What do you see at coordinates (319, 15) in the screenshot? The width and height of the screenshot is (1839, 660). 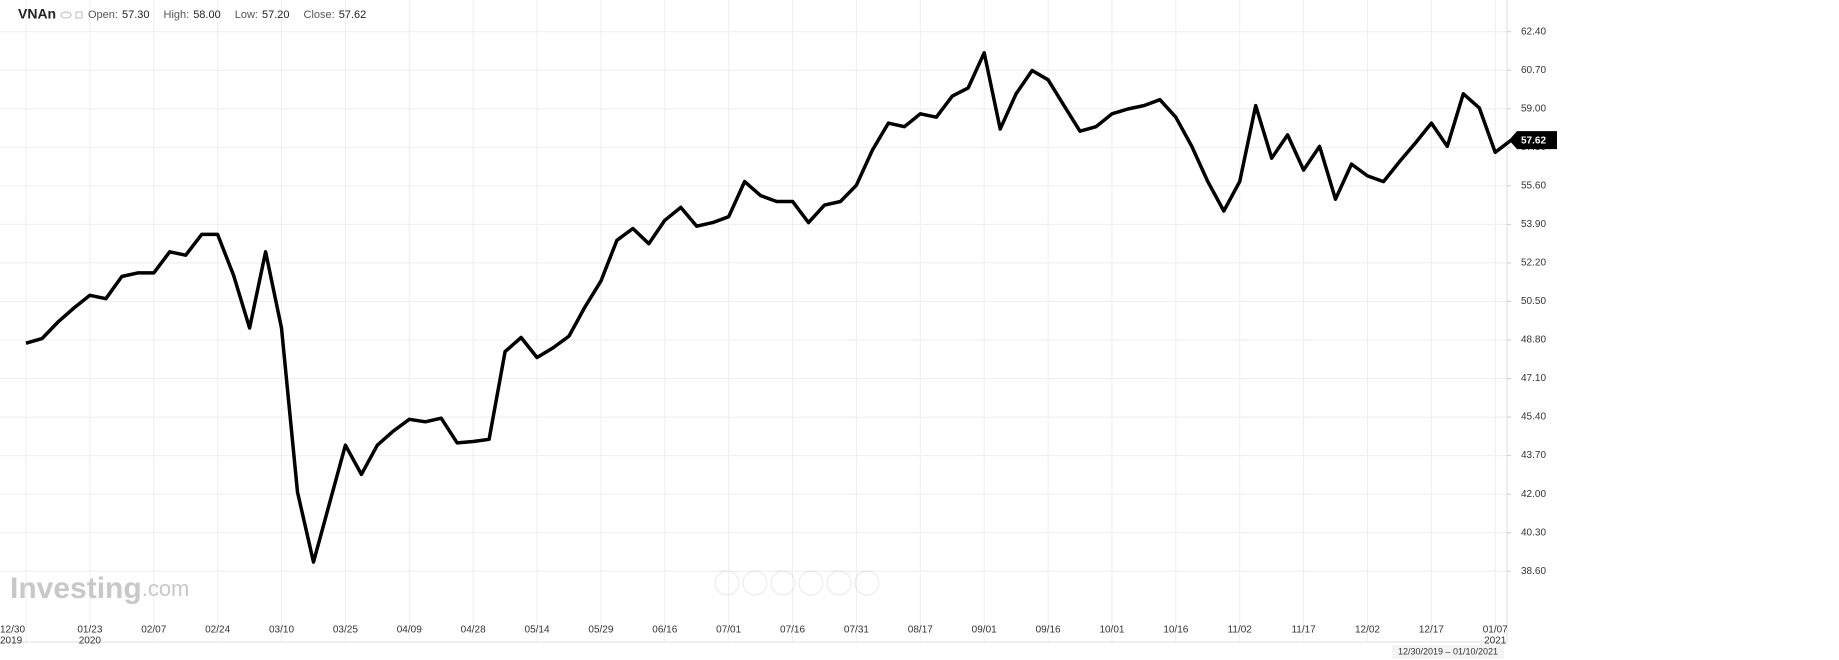 I see `ohlc-label: Close:` at bounding box center [319, 15].